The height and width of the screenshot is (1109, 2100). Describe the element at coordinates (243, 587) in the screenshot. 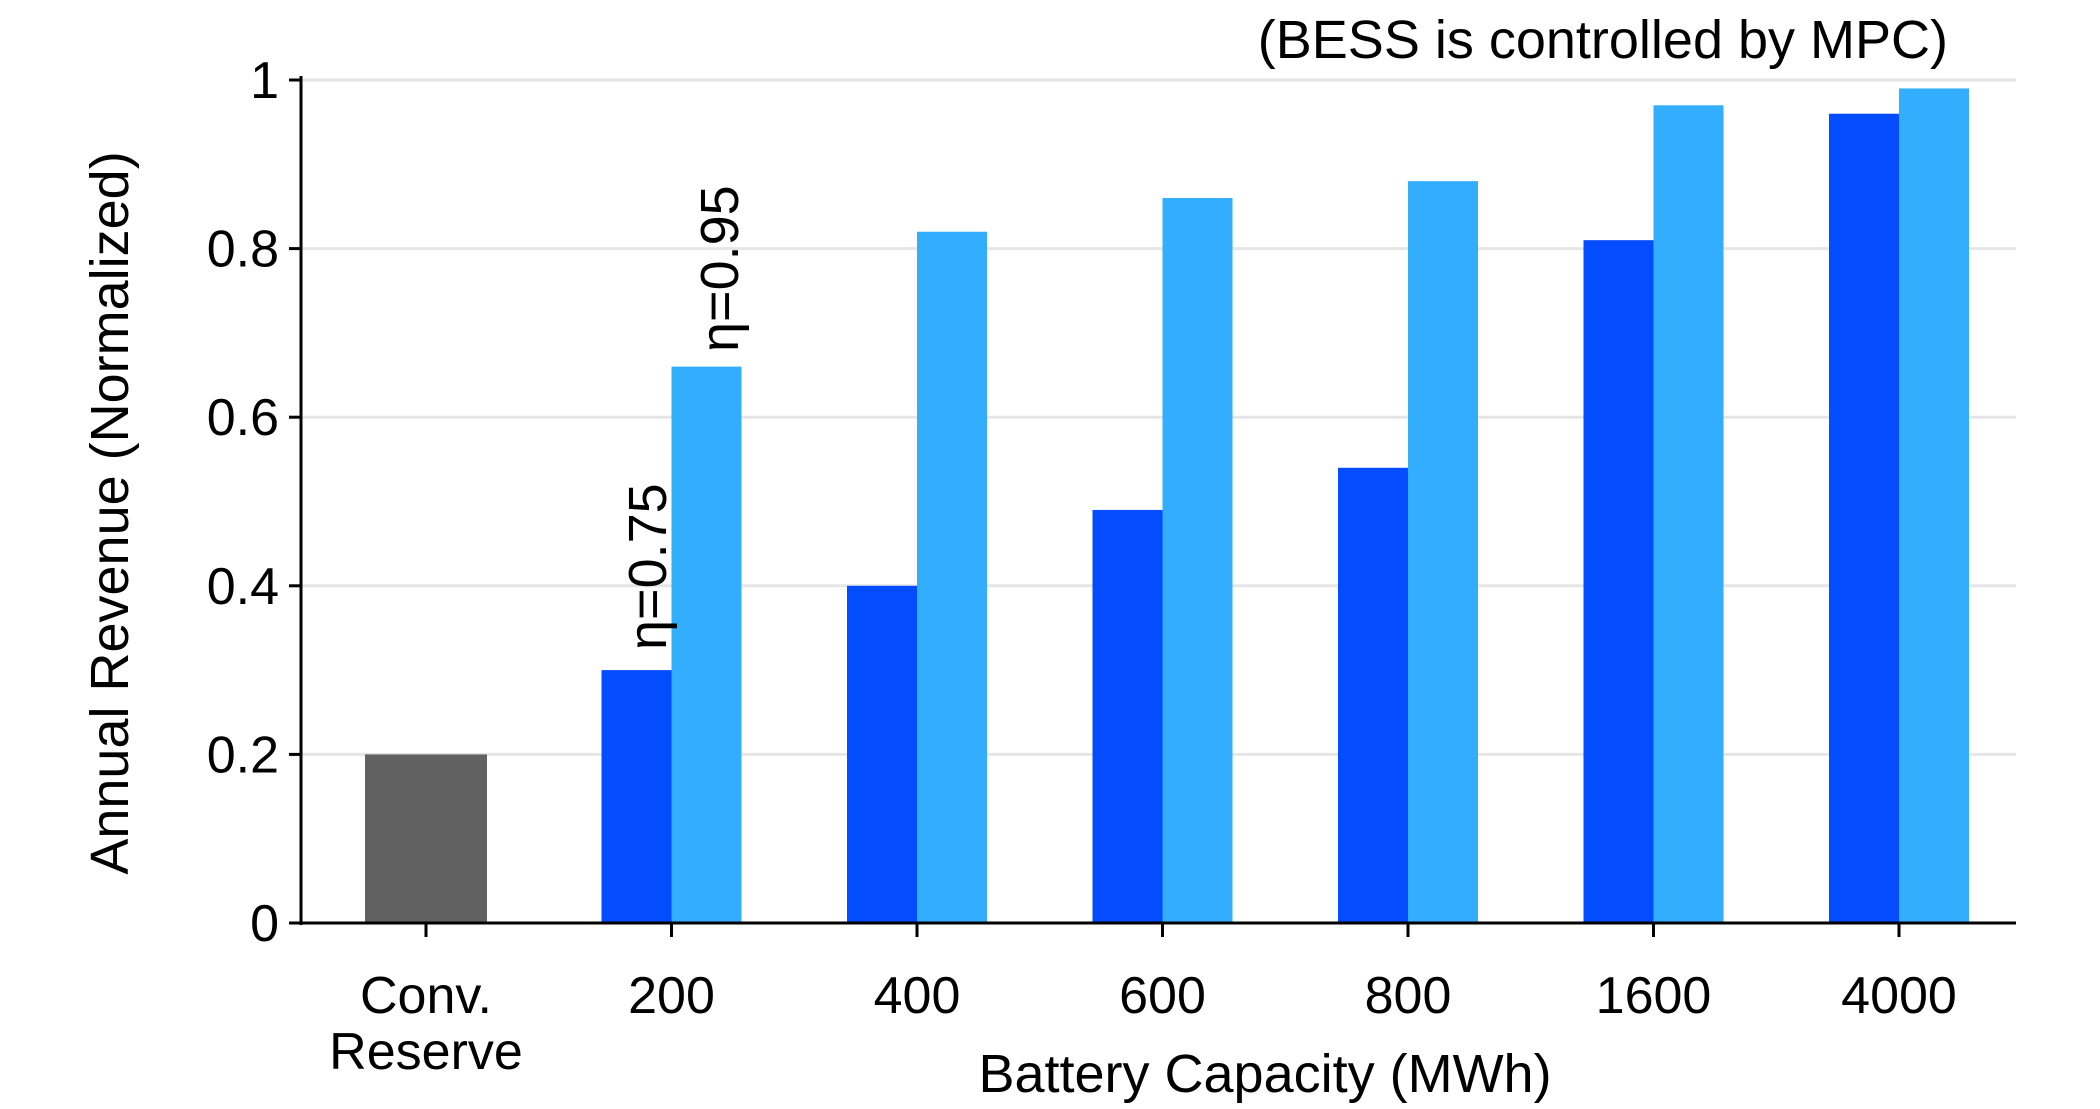

I see `y-tick-label: 0.4` at that location.